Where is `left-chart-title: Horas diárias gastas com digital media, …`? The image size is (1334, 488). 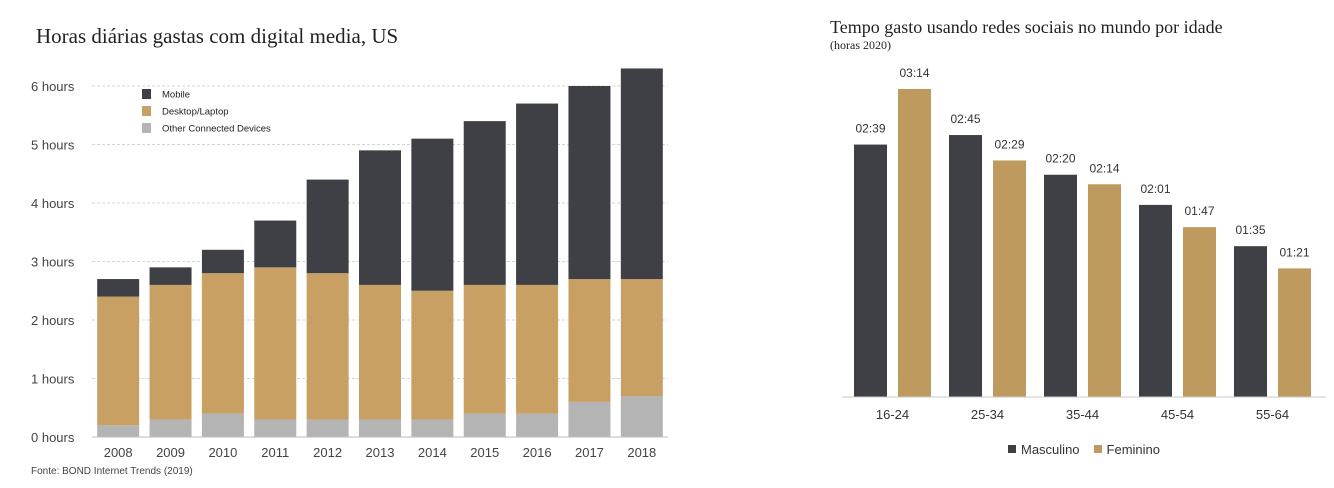 left-chart-title: Horas diárias gastas com digital media, … is located at coordinates (217, 36).